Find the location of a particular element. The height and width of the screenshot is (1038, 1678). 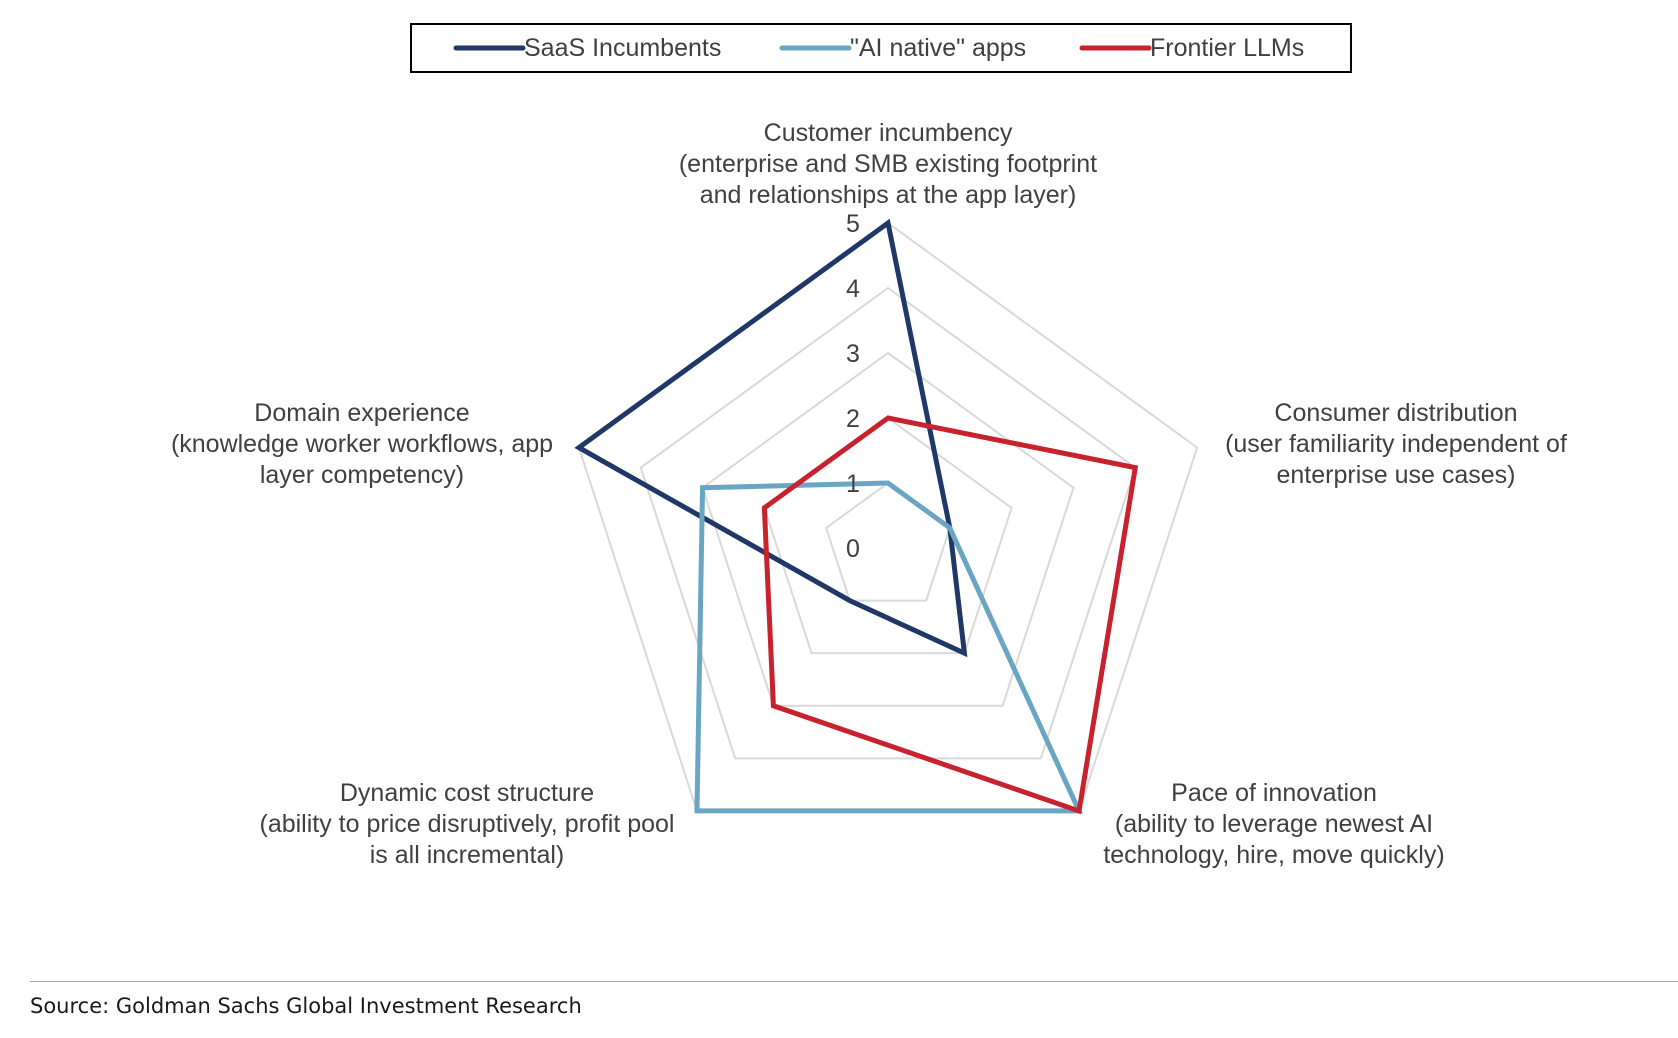

axis-label-line: Domain experience is located at coordinates (361, 413).